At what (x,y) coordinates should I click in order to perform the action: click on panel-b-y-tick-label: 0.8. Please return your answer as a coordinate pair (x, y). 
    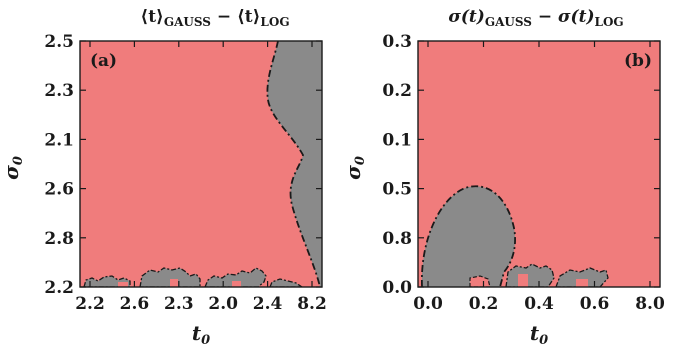
    Looking at the image, I should click on (397, 239).